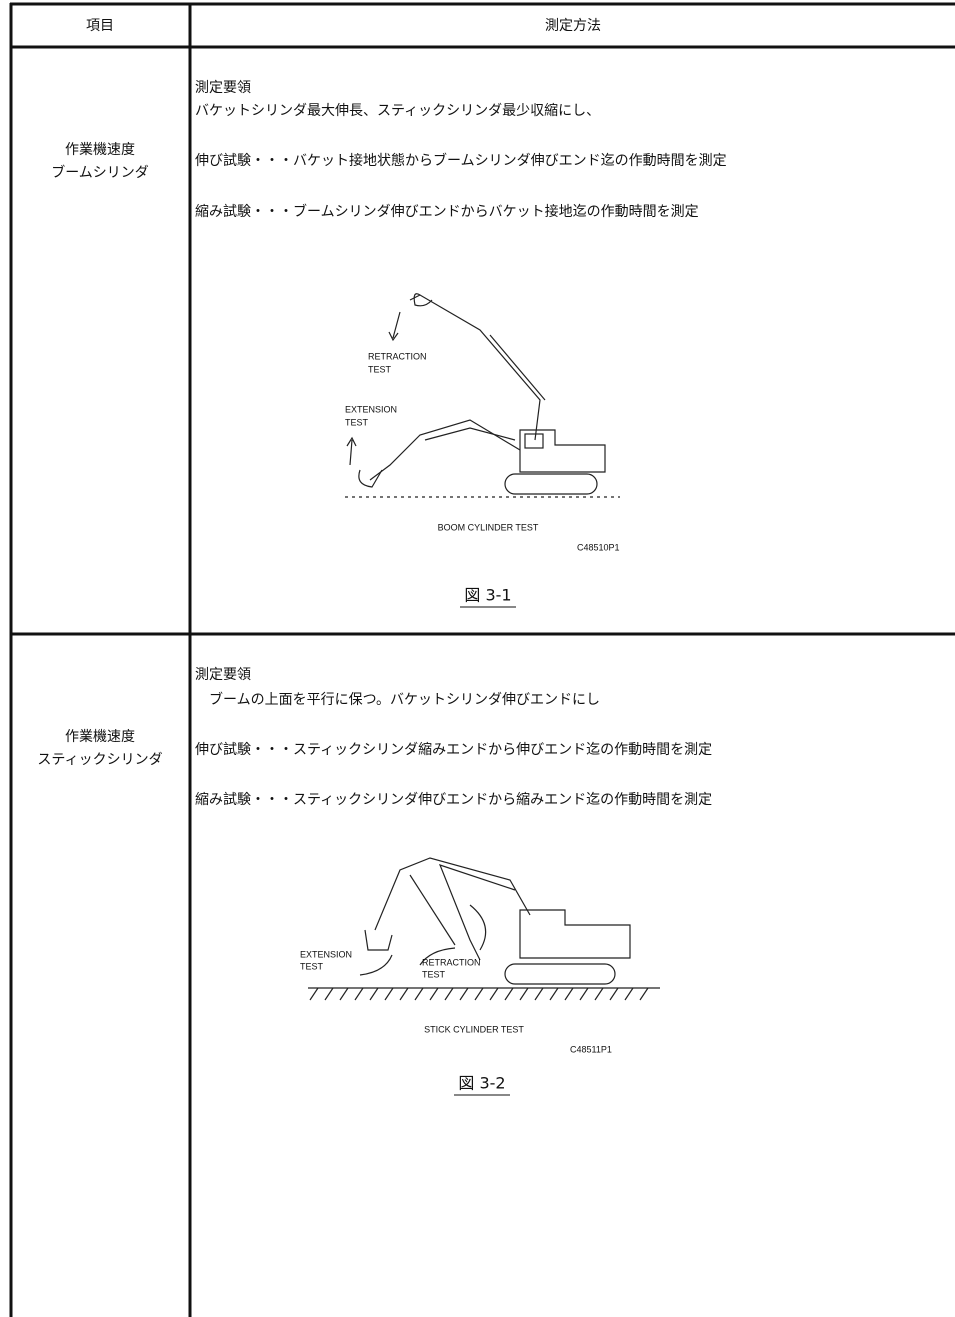  I want to click on figure-title: STICK CYLINDER TEST, so click(474, 1029).